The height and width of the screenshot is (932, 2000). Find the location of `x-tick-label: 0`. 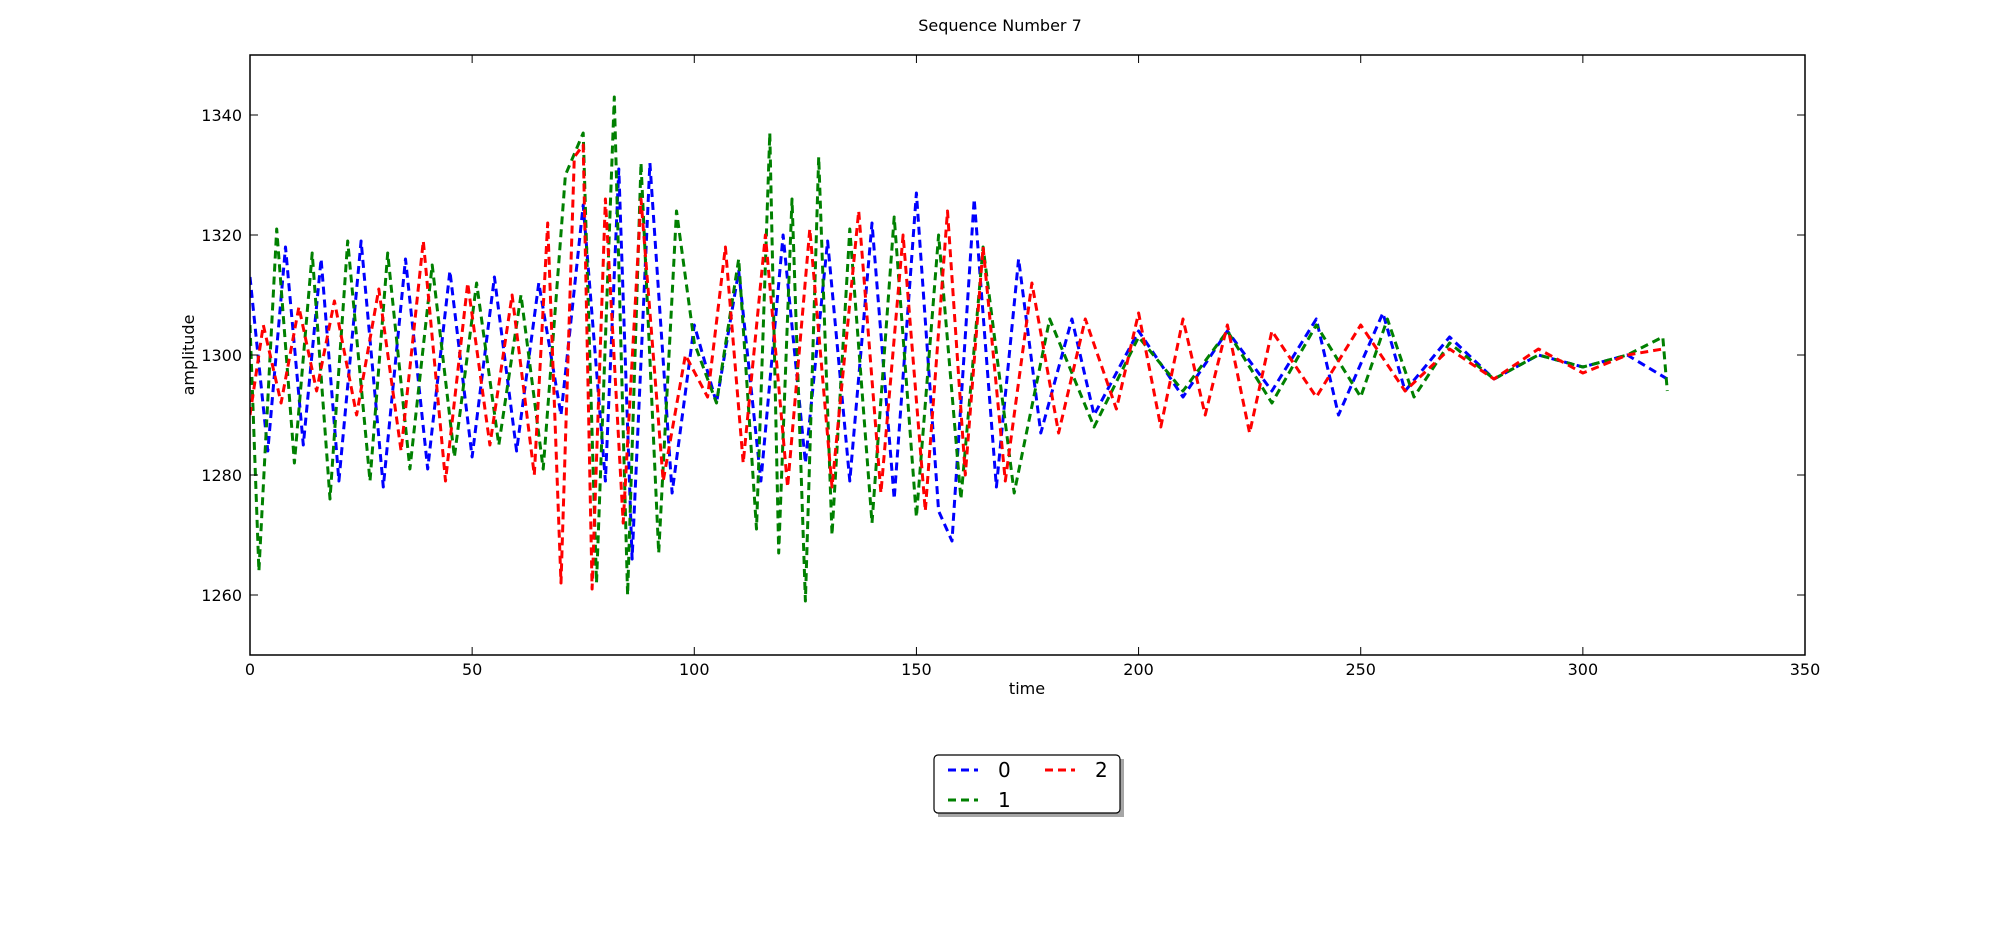

x-tick-label: 0 is located at coordinates (250, 669).